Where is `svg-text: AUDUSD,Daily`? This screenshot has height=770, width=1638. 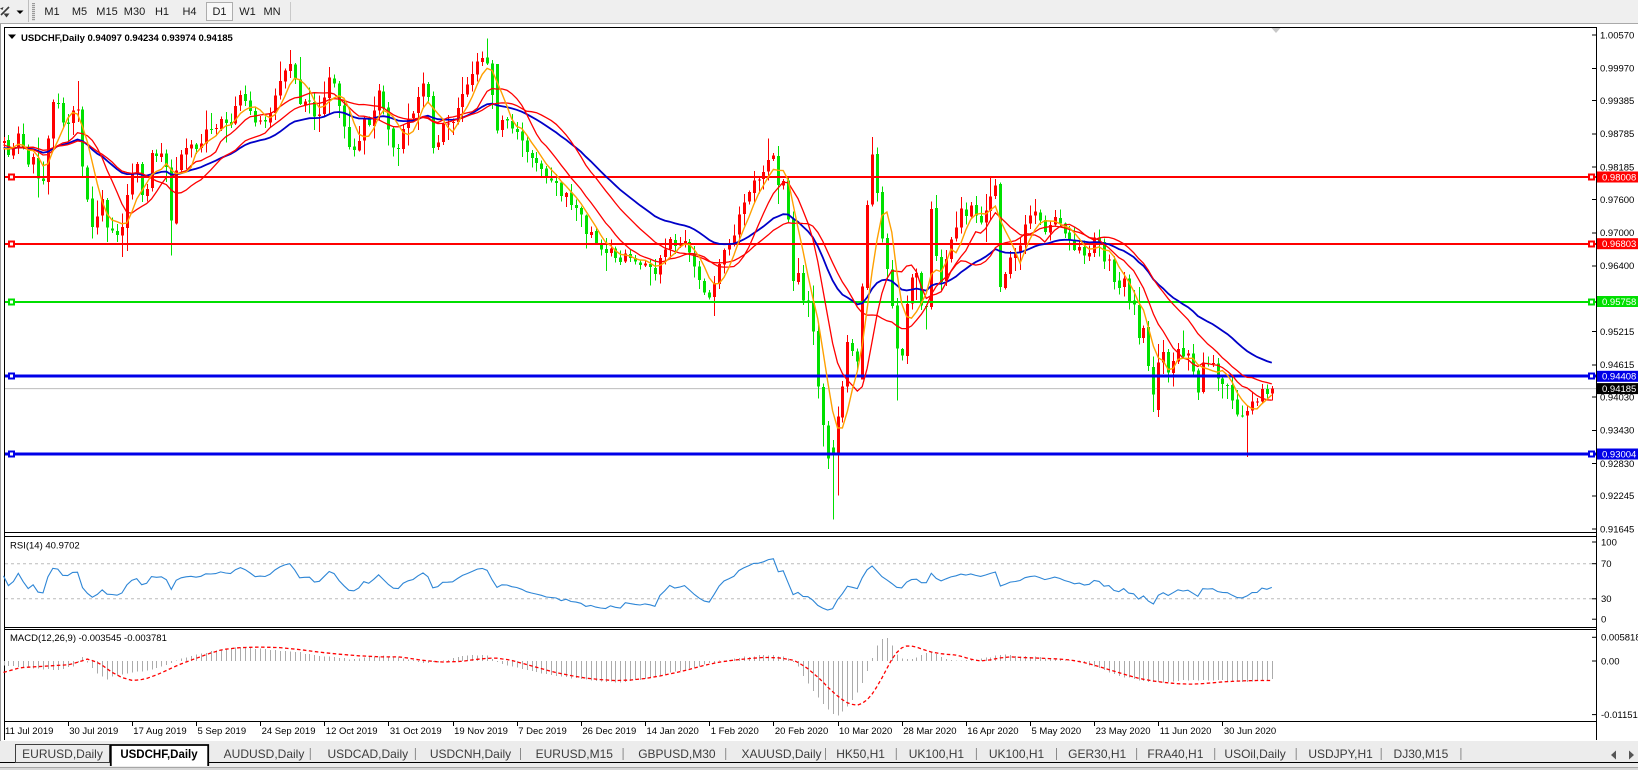 svg-text: AUDUSD,Daily is located at coordinates (264, 754).